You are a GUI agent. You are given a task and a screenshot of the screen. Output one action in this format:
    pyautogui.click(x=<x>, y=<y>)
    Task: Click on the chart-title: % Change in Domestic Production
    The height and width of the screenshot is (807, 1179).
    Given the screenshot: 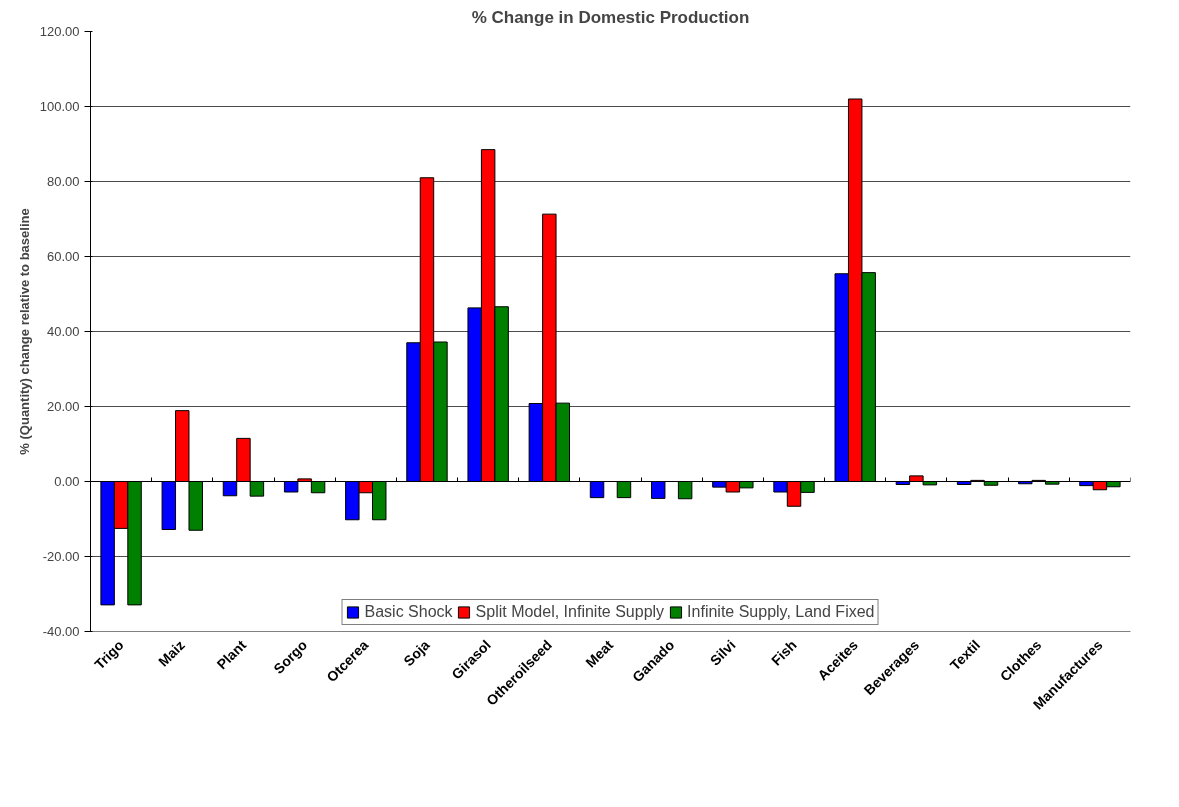 What is the action you would take?
    pyautogui.click(x=610, y=17)
    